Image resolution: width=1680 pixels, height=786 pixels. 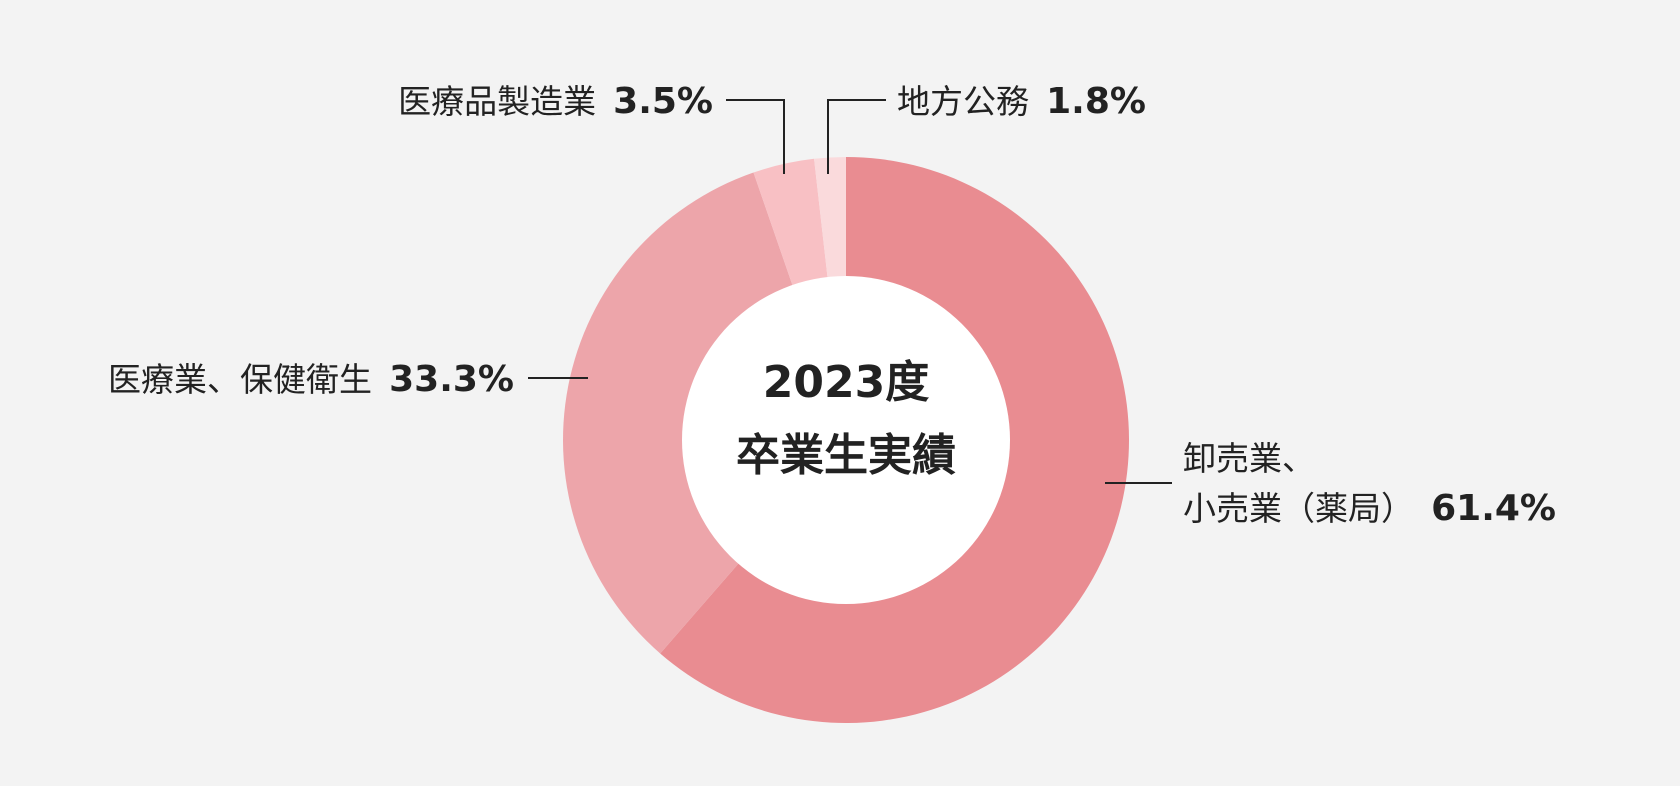 I want to click on slice-label-wholesale-retail-line2: 小売業（薬局）, so click(x=1298, y=508).